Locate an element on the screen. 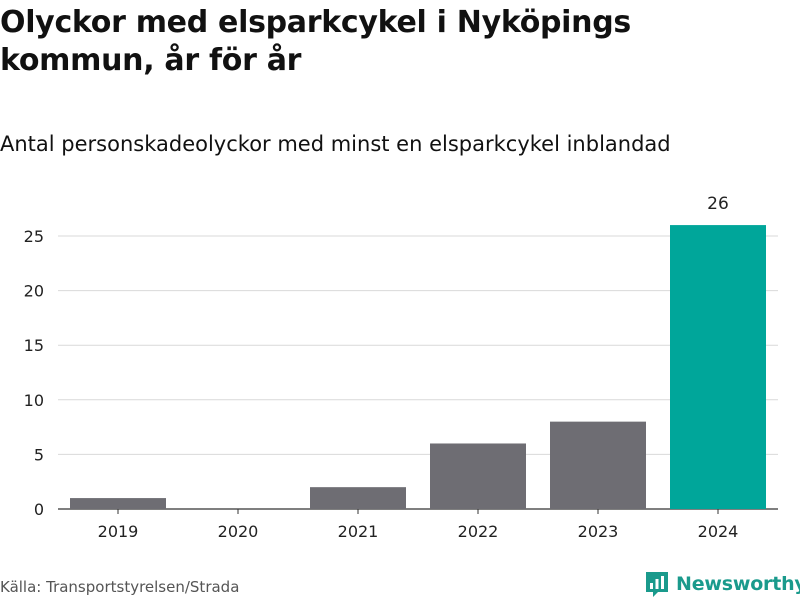 This screenshot has width=800, height=600. x-tick-label: 2020 is located at coordinates (238, 531).